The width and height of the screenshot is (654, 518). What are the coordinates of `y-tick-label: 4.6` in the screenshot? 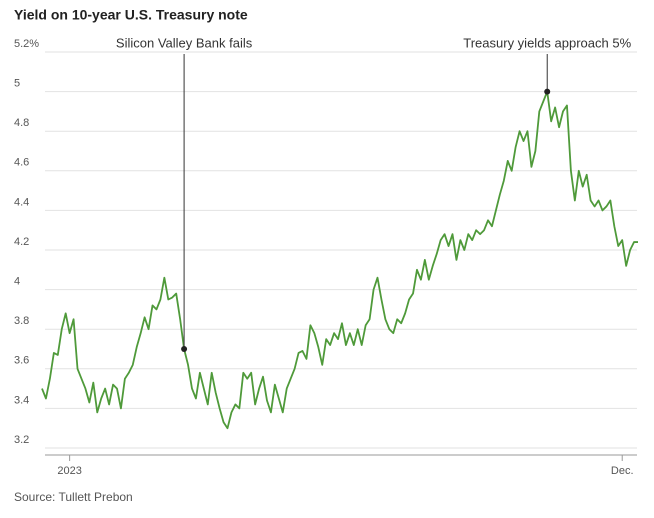 It's located at (21, 163).